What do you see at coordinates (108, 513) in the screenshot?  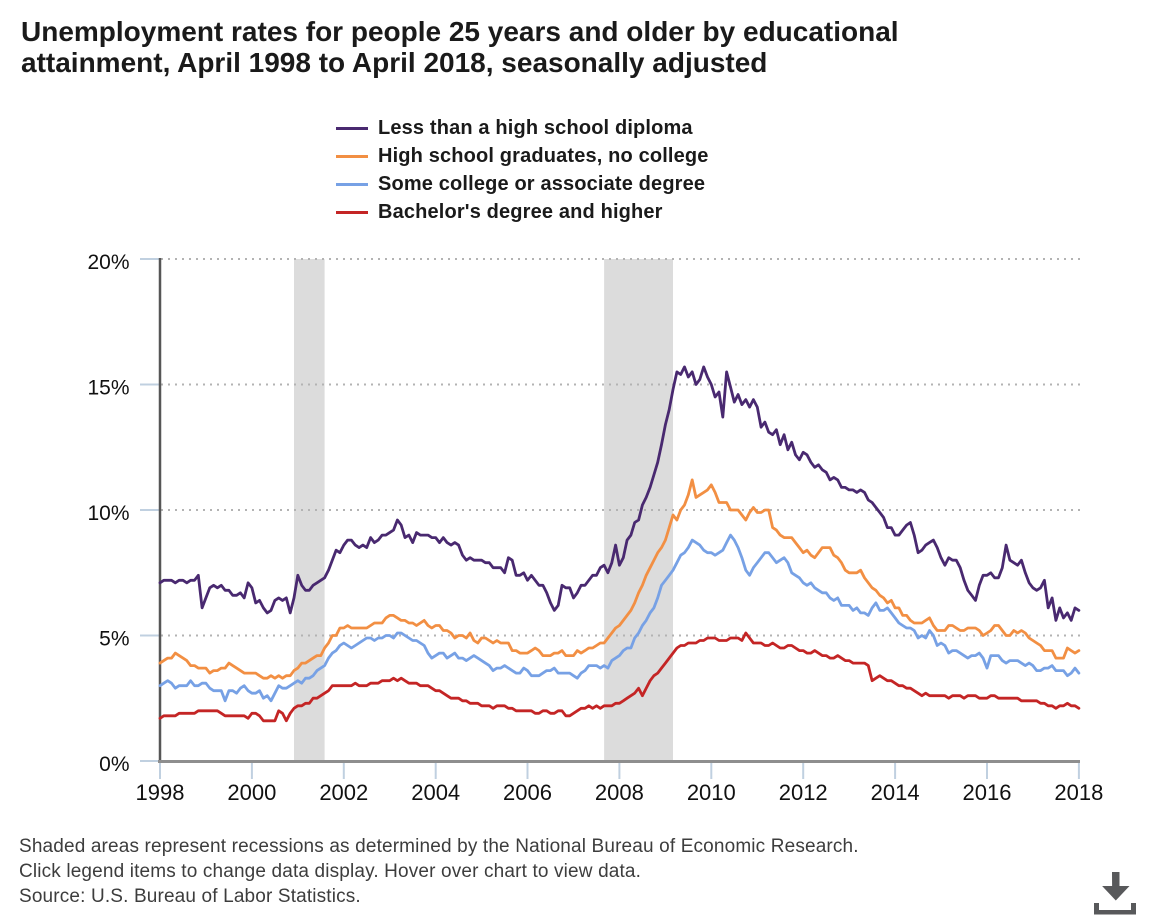 I see `svg-text: 10%` at bounding box center [108, 513].